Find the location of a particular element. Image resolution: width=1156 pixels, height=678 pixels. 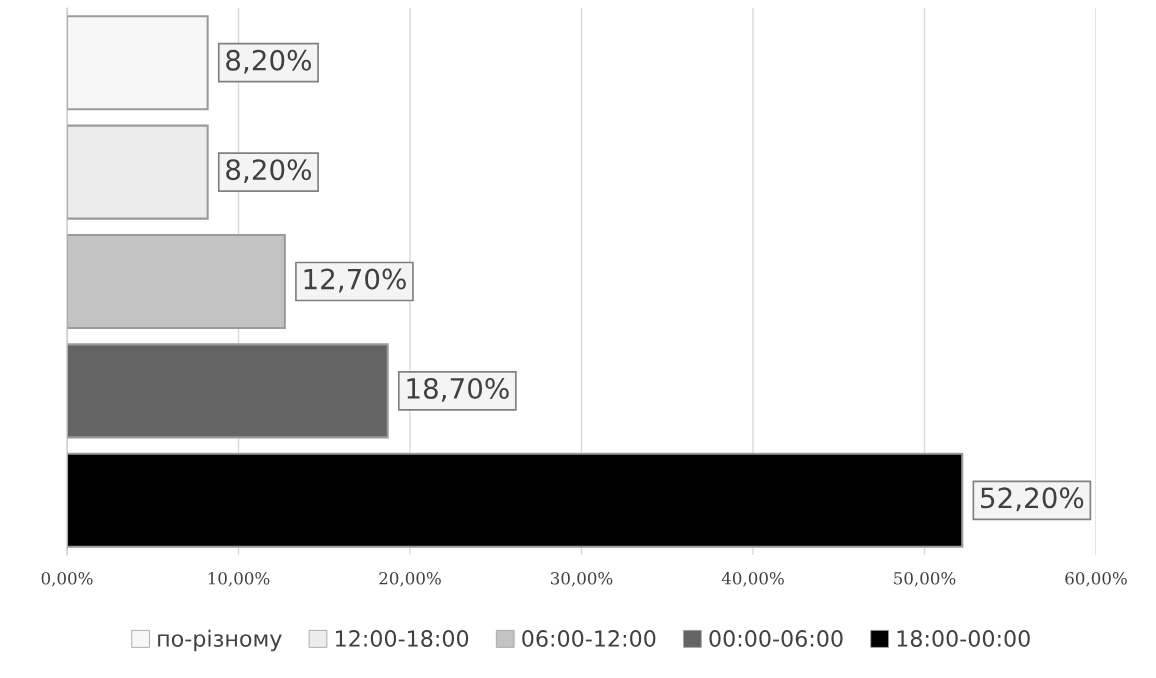

x-tick-label: 0,00% is located at coordinates (67, 579).